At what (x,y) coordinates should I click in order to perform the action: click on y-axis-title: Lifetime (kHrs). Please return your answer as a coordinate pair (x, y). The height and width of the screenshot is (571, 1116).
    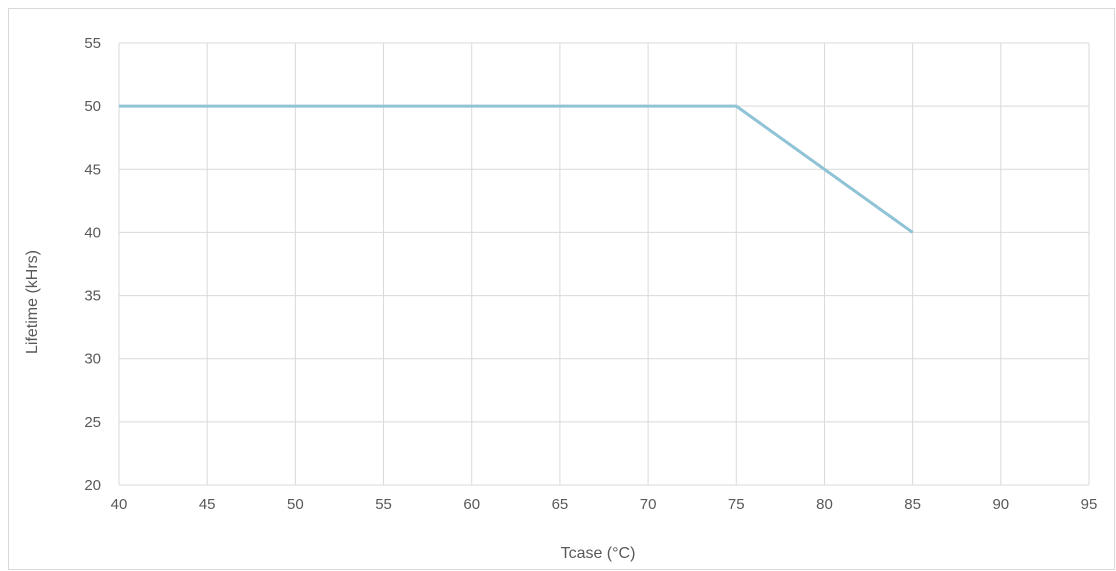
    Looking at the image, I should click on (32, 302).